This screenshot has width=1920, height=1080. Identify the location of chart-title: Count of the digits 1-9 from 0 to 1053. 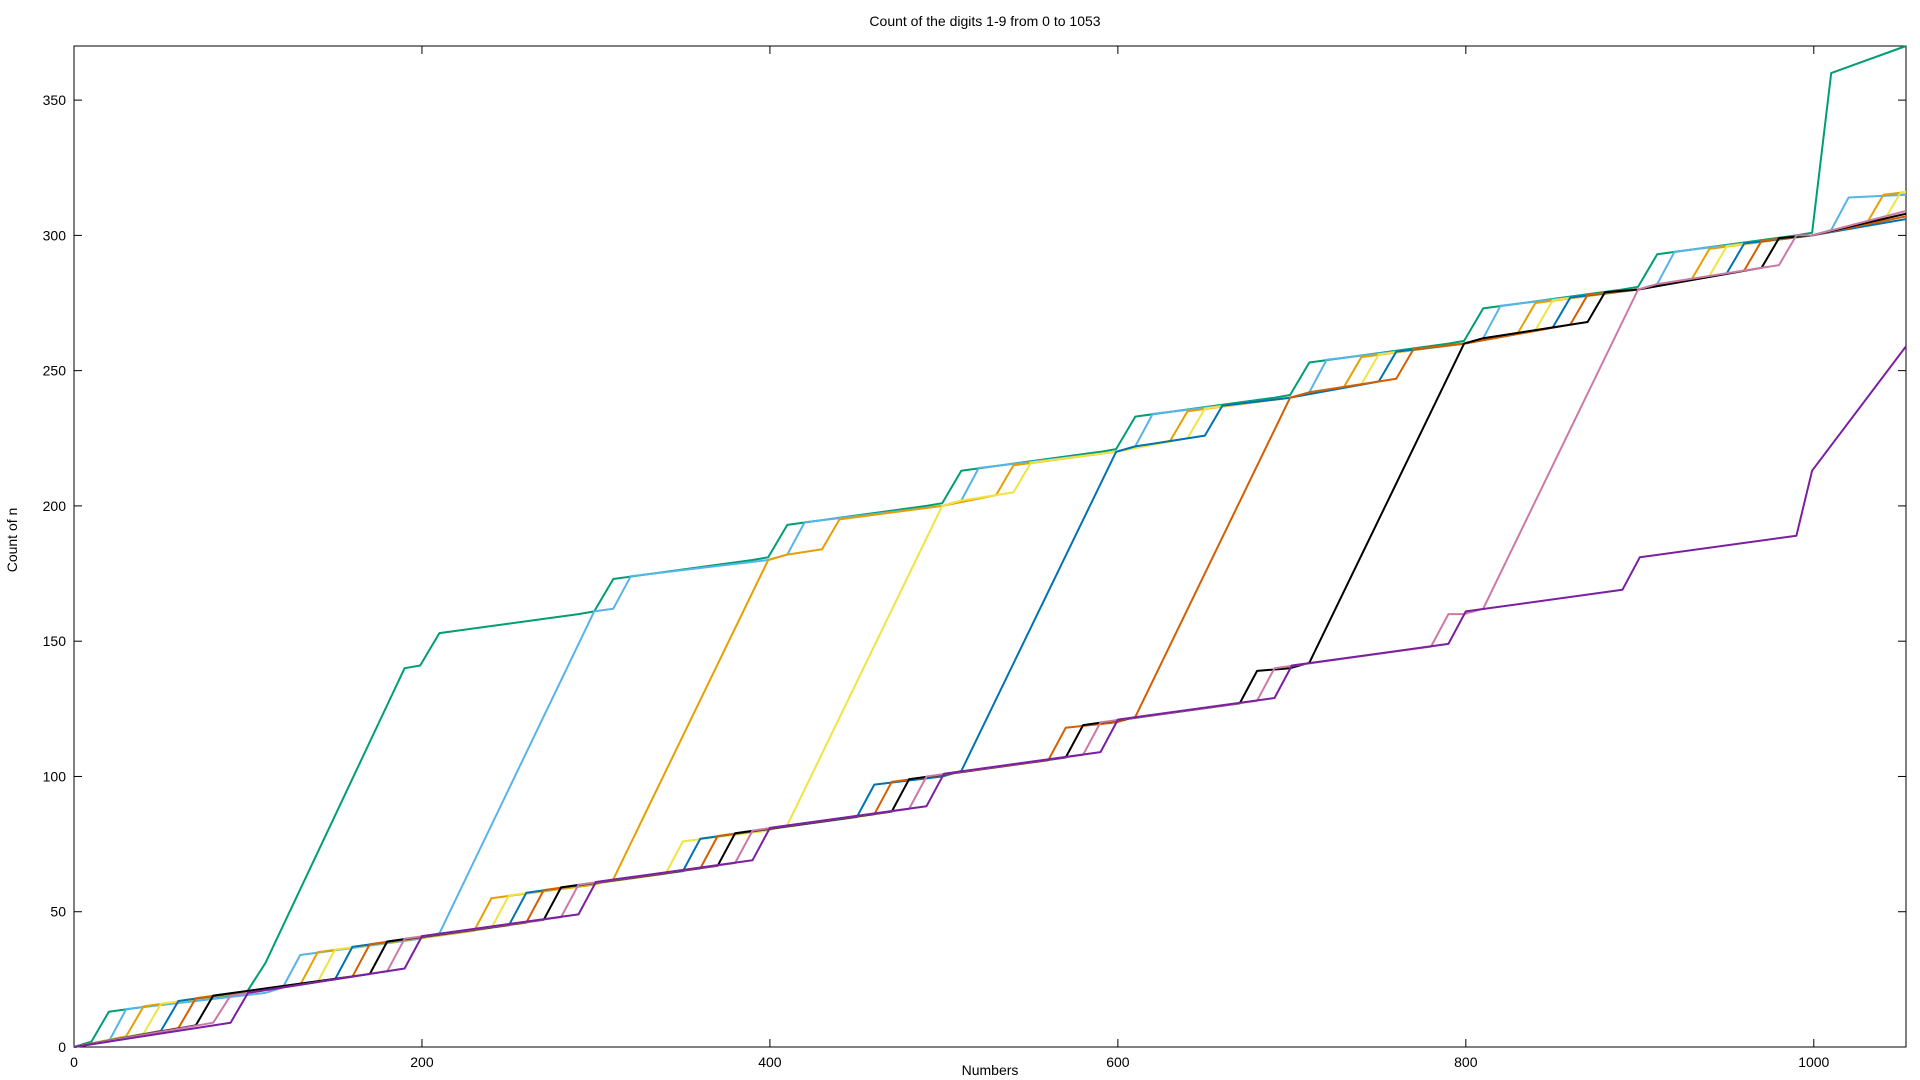
(985, 21).